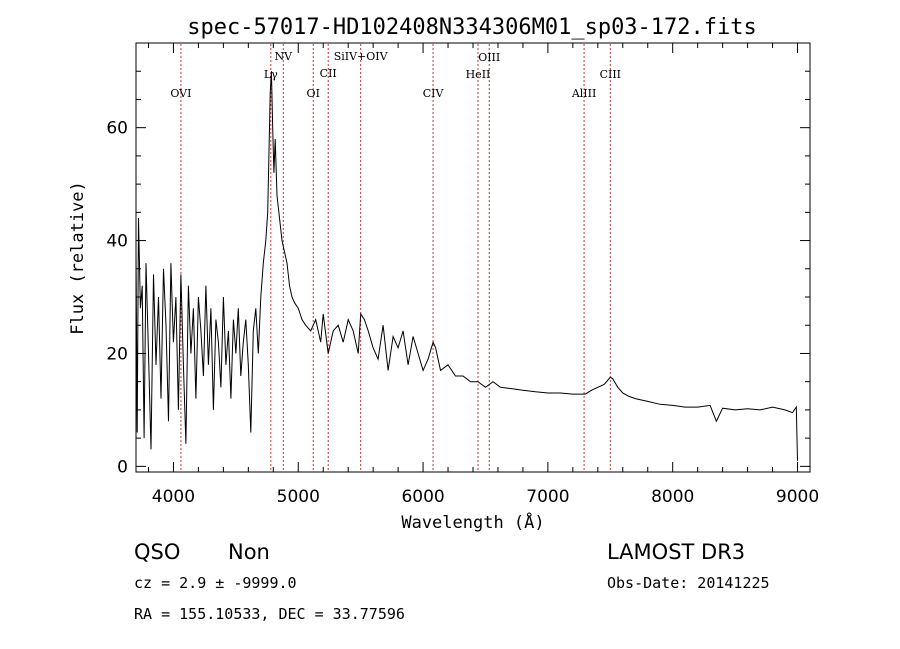 The image size is (900, 649). What do you see at coordinates (173, 497) in the screenshot?
I see `x-tick-label: 4000` at bounding box center [173, 497].